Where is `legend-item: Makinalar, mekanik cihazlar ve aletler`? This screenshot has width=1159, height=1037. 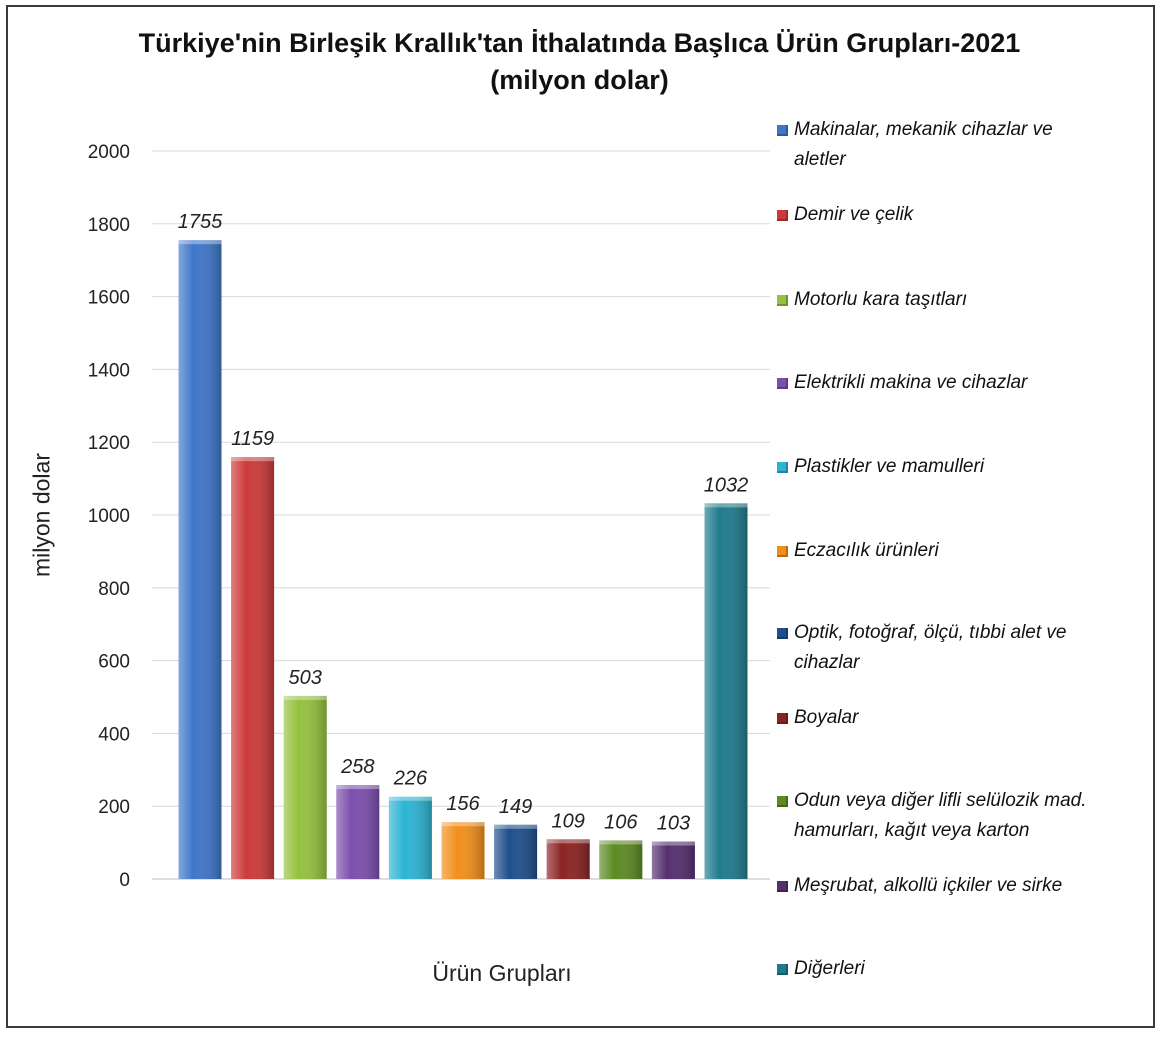
legend-item: Makinalar, mekanik cihazlar ve aletler is located at coordinates (957, 145).